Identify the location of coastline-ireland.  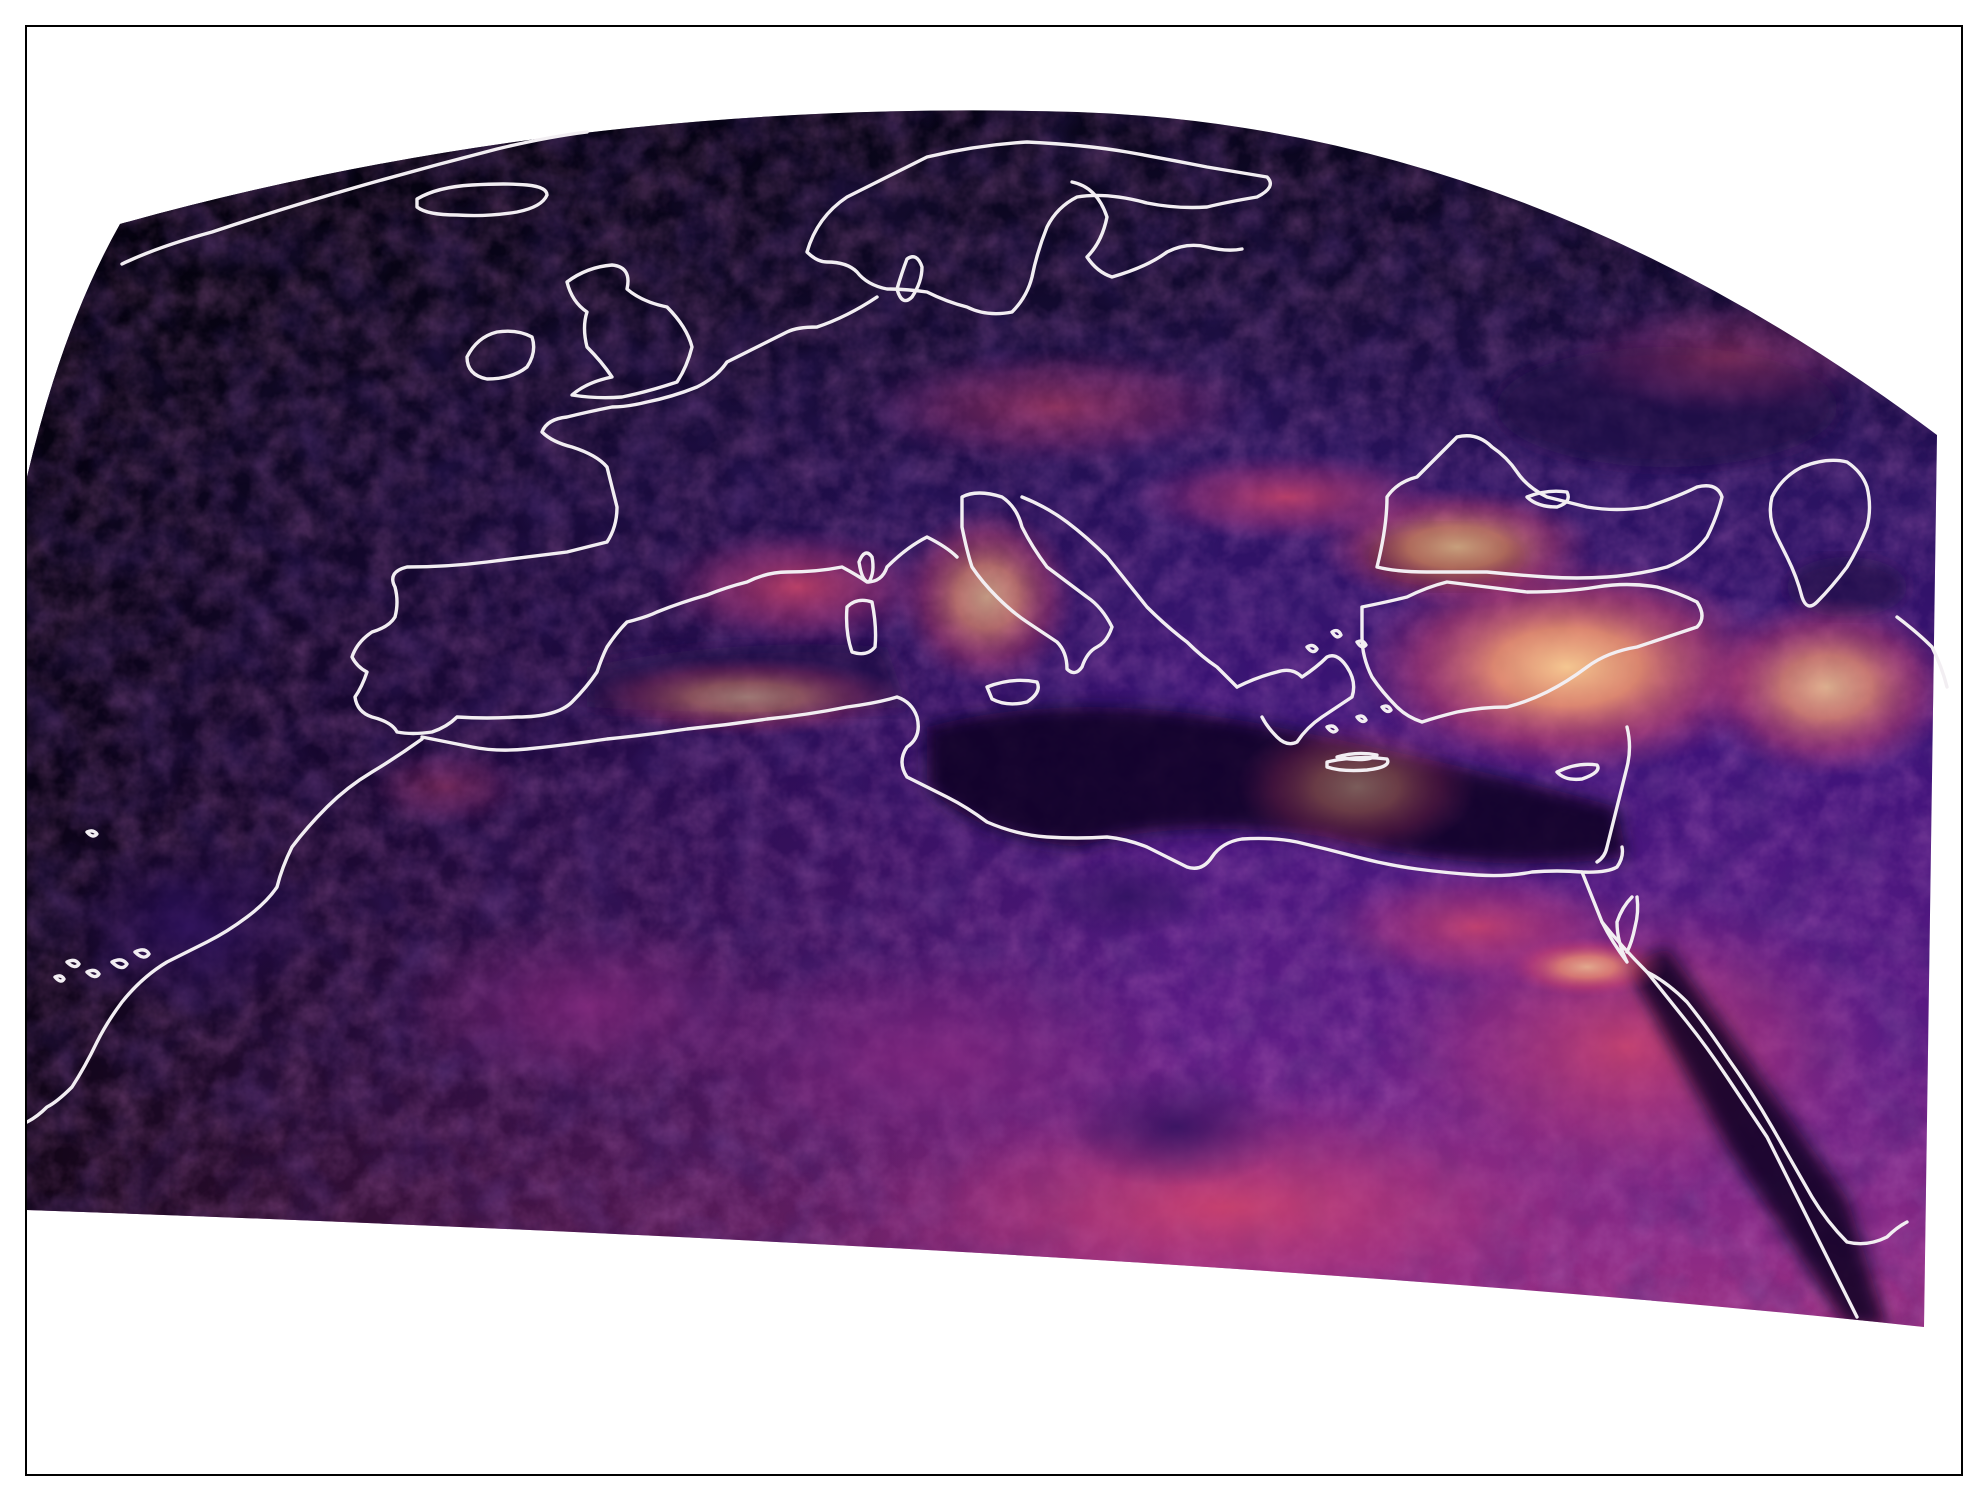
(500, 355).